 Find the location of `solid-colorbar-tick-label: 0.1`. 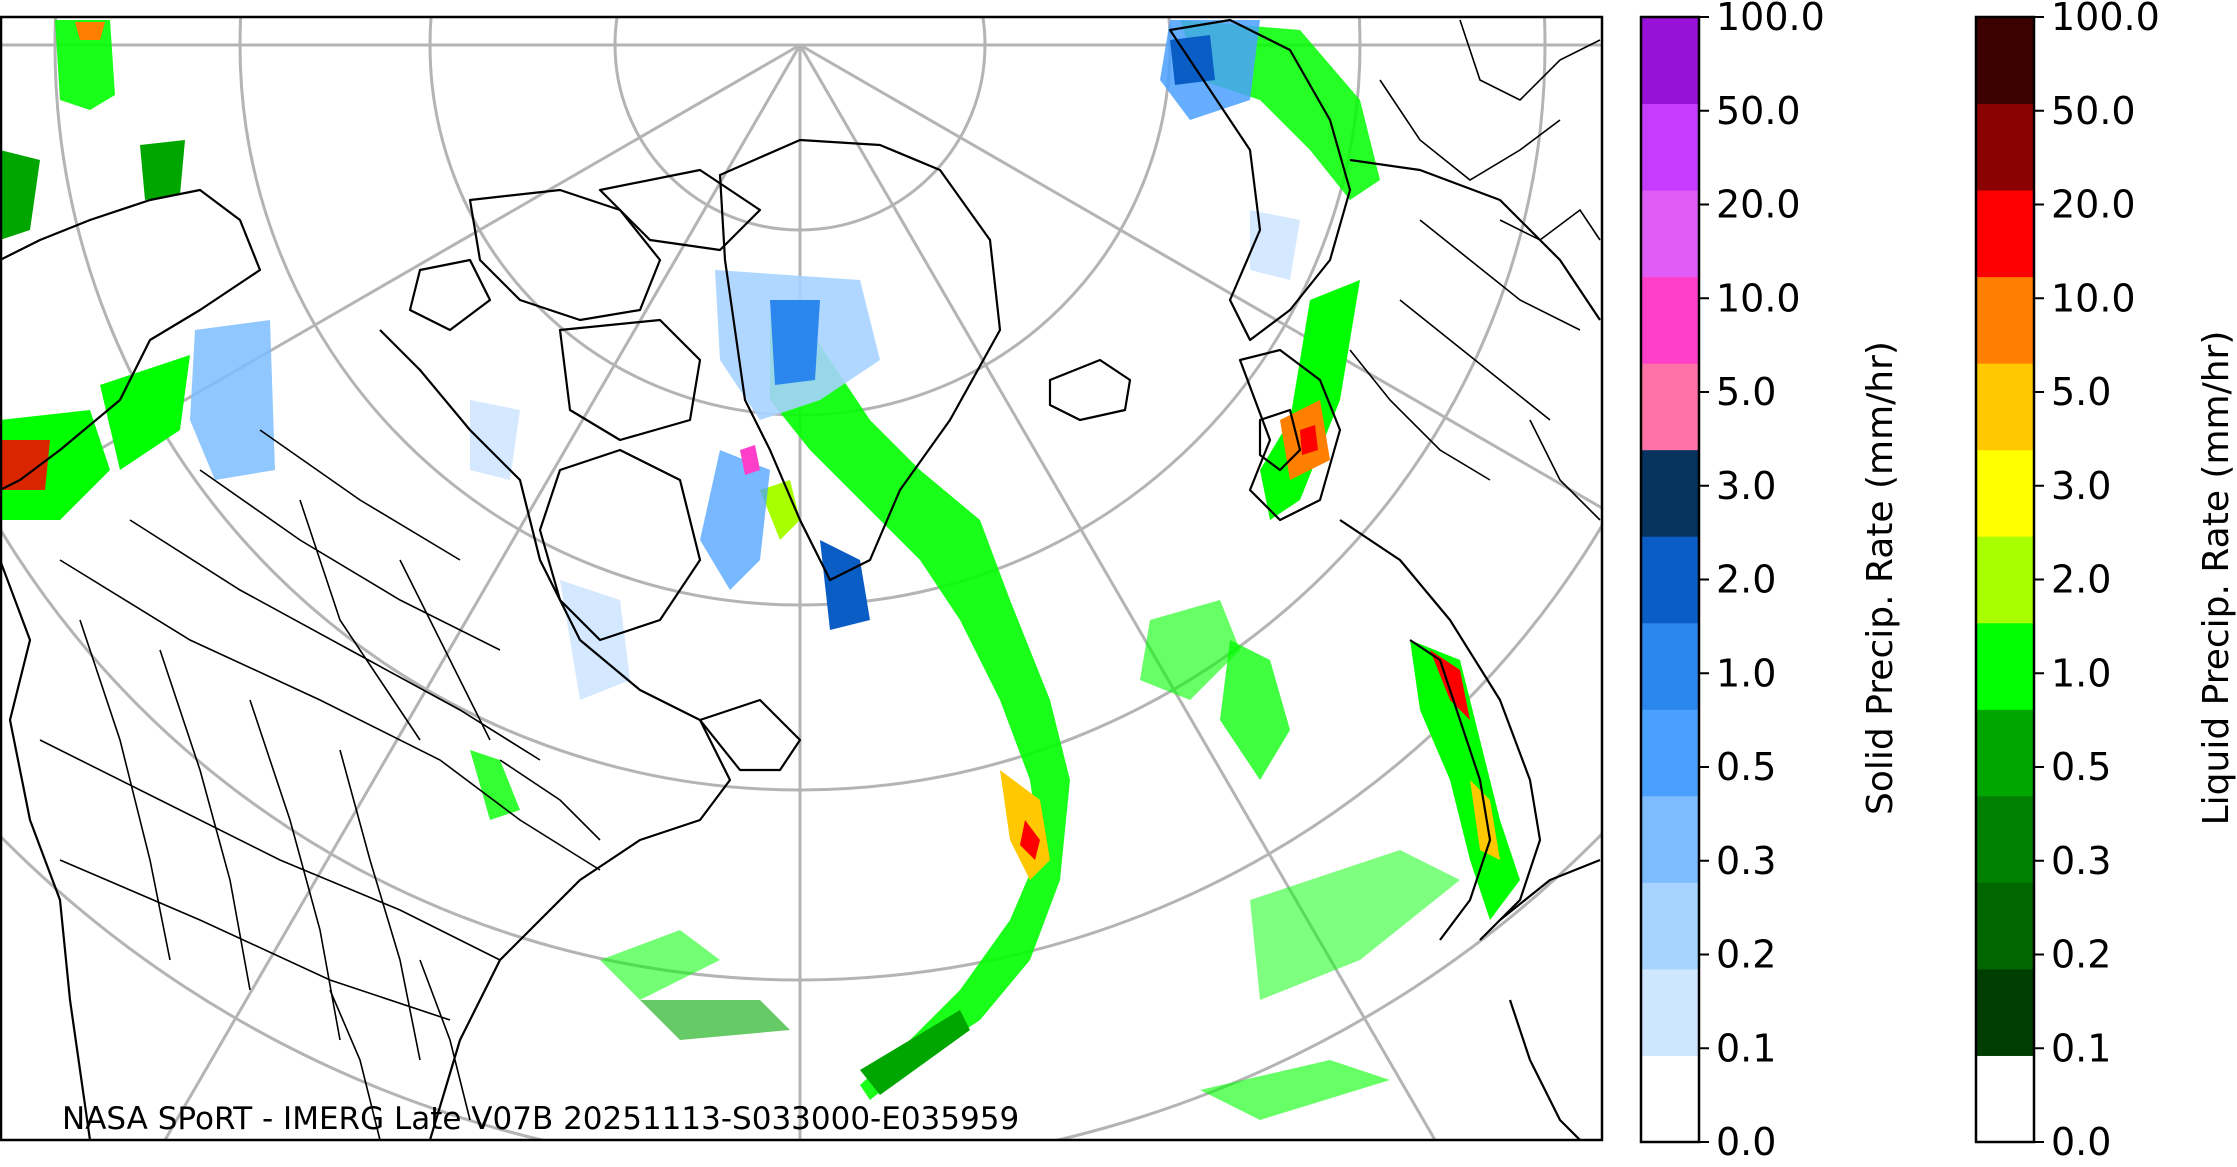

solid-colorbar-tick-label: 0.1 is located at coordinates (1746, 1048).